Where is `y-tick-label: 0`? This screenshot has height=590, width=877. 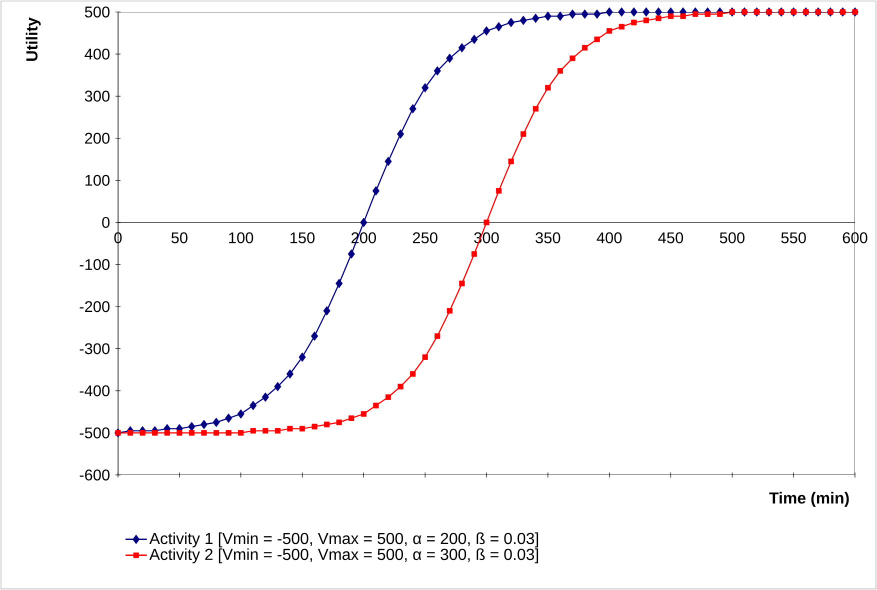
y-tick-label: 0 is located at coordinates (106, 222).